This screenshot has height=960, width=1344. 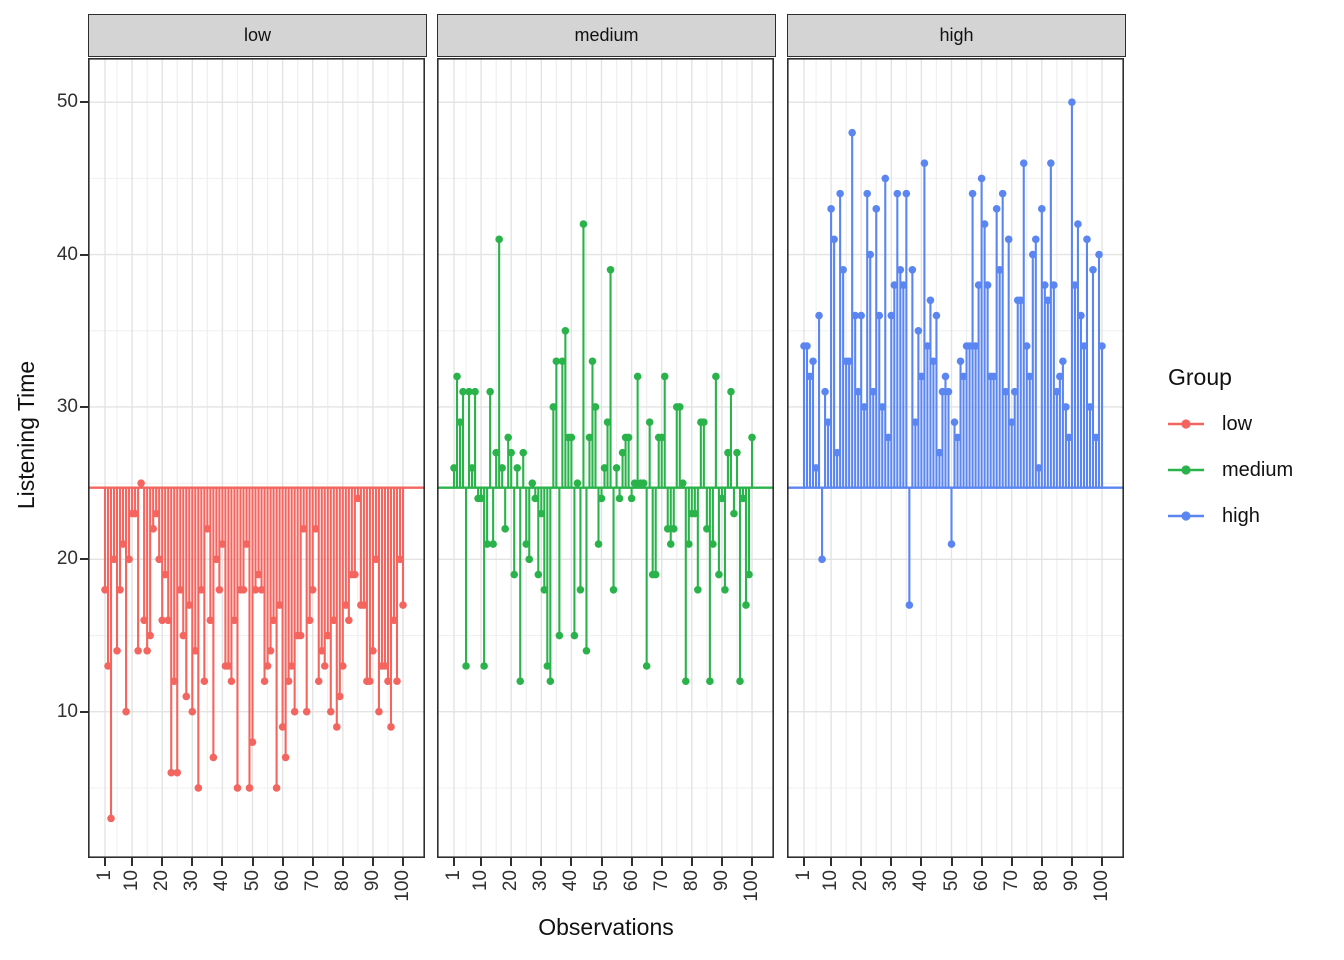 What do you see at coordinates (511, 881) in the screenshot?
I see `x-tick-label: 20` at bounding box center [511, 881].